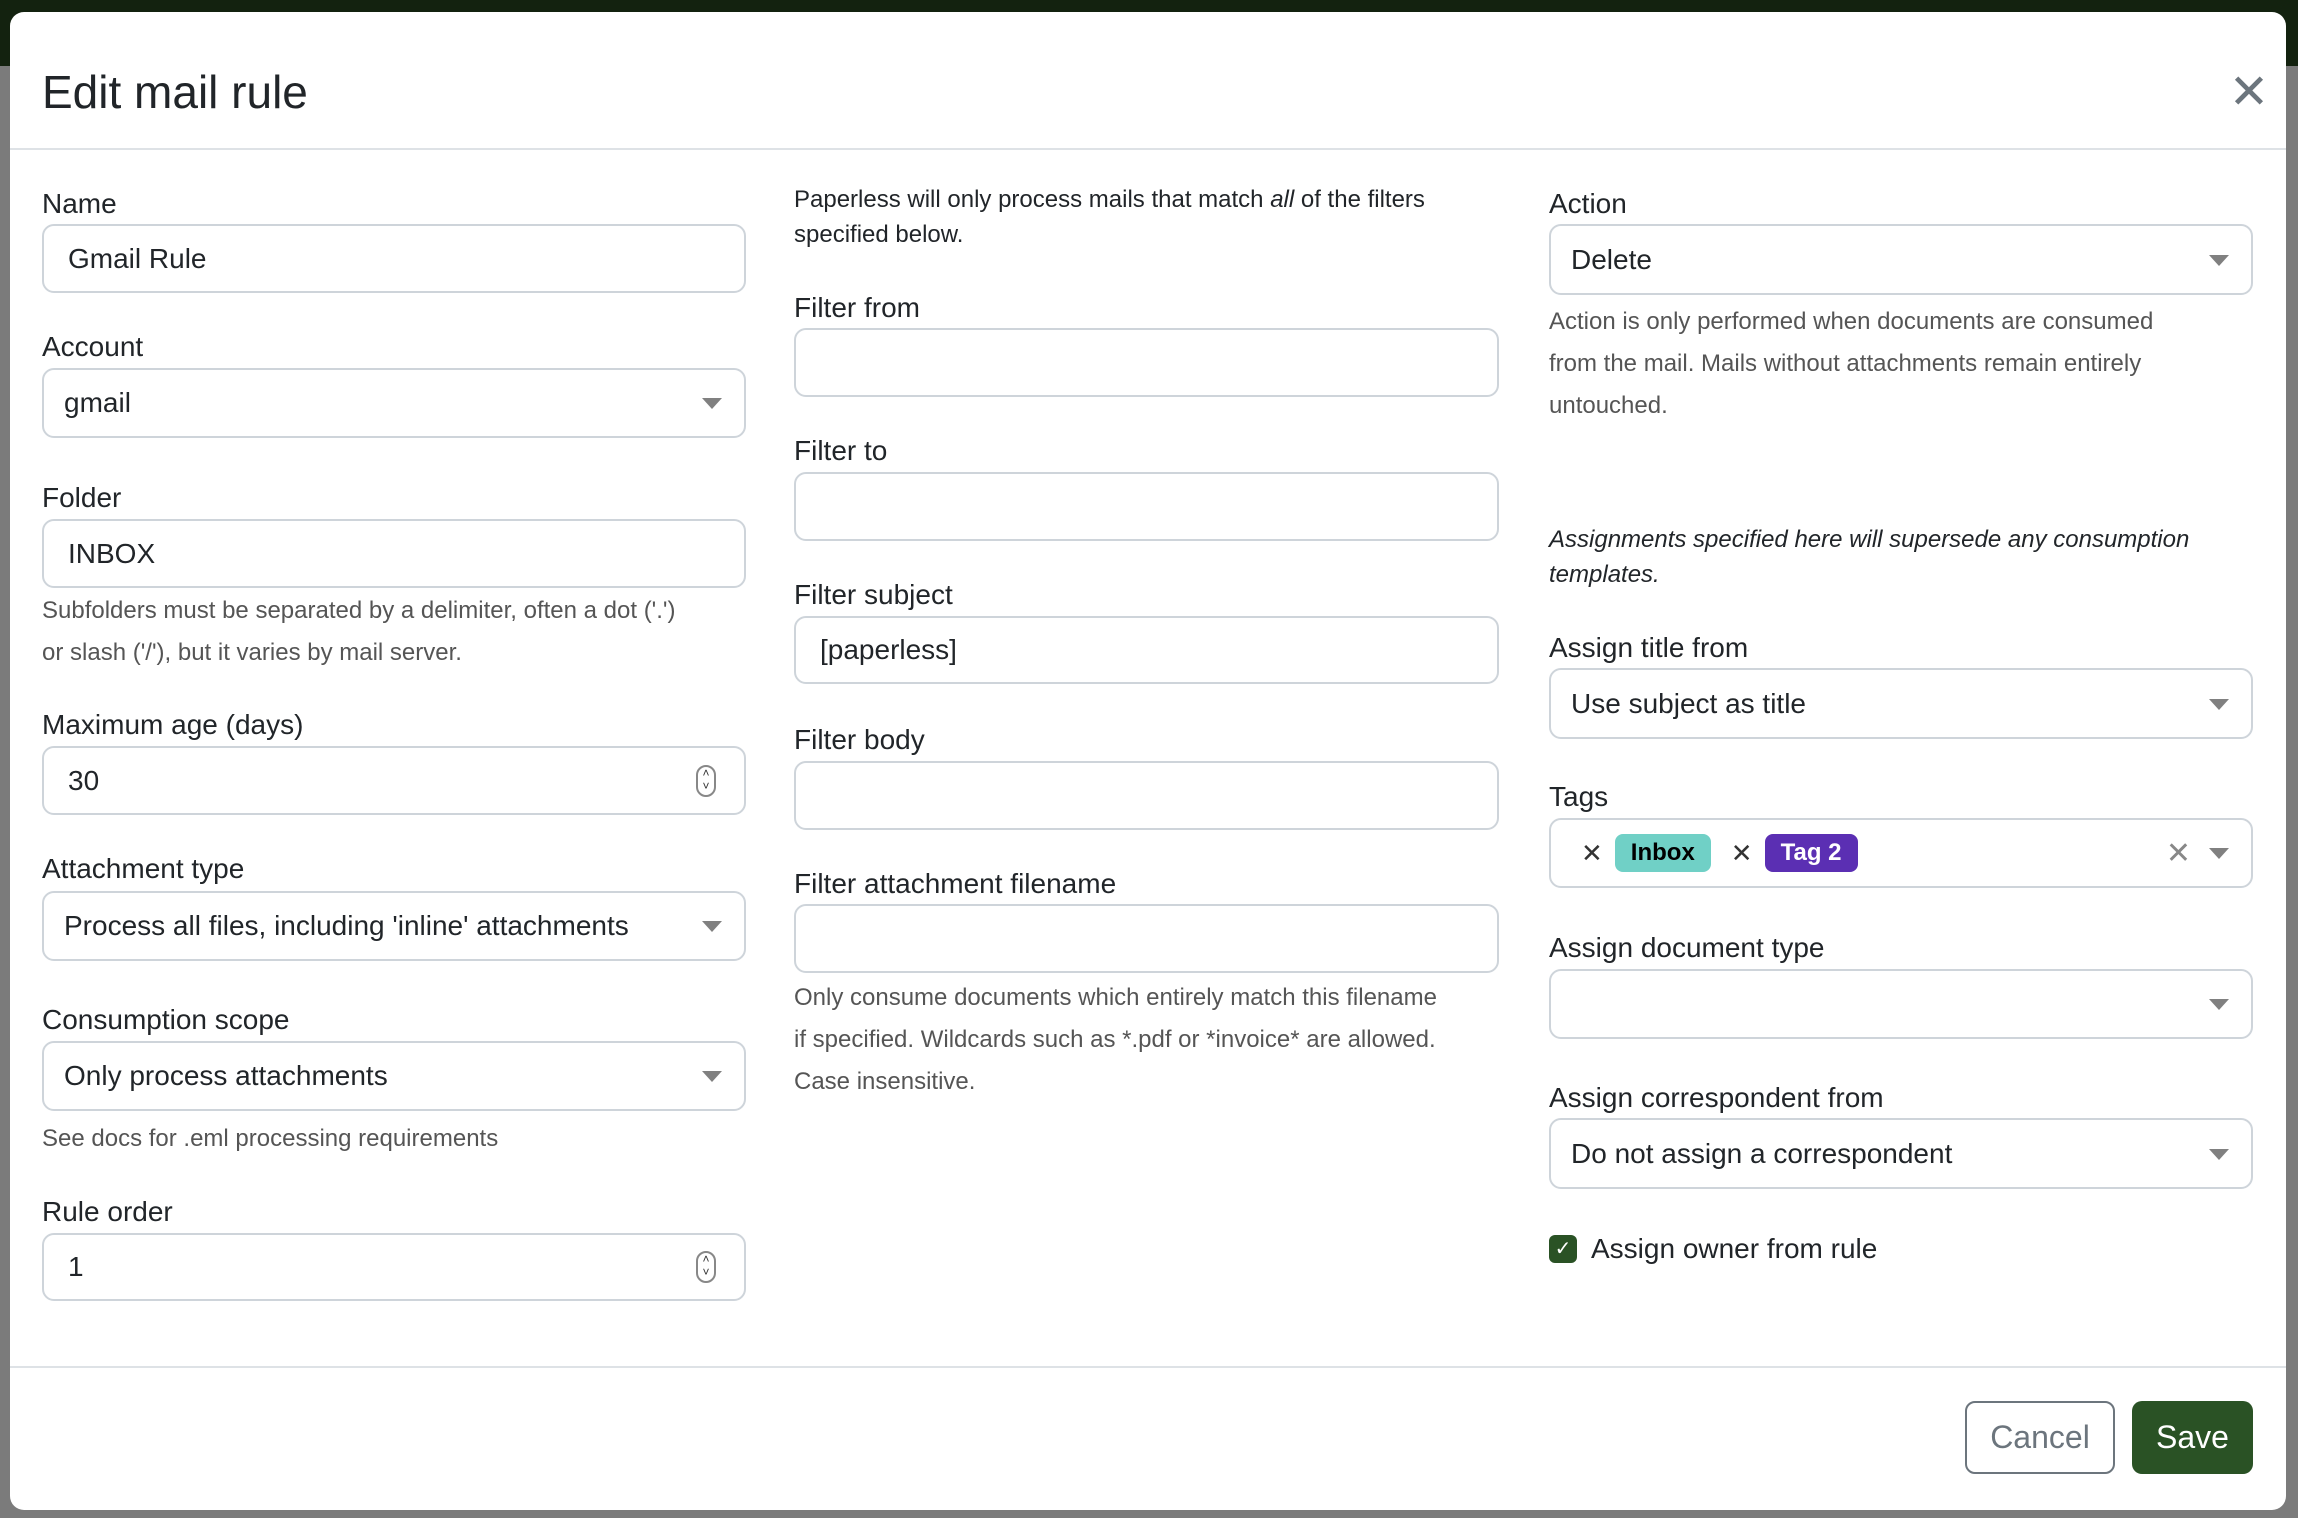  What do you see at coordinates (97, 402) in the screenshot?
I see `account-value: gmail` at bounding box center [97, 402].